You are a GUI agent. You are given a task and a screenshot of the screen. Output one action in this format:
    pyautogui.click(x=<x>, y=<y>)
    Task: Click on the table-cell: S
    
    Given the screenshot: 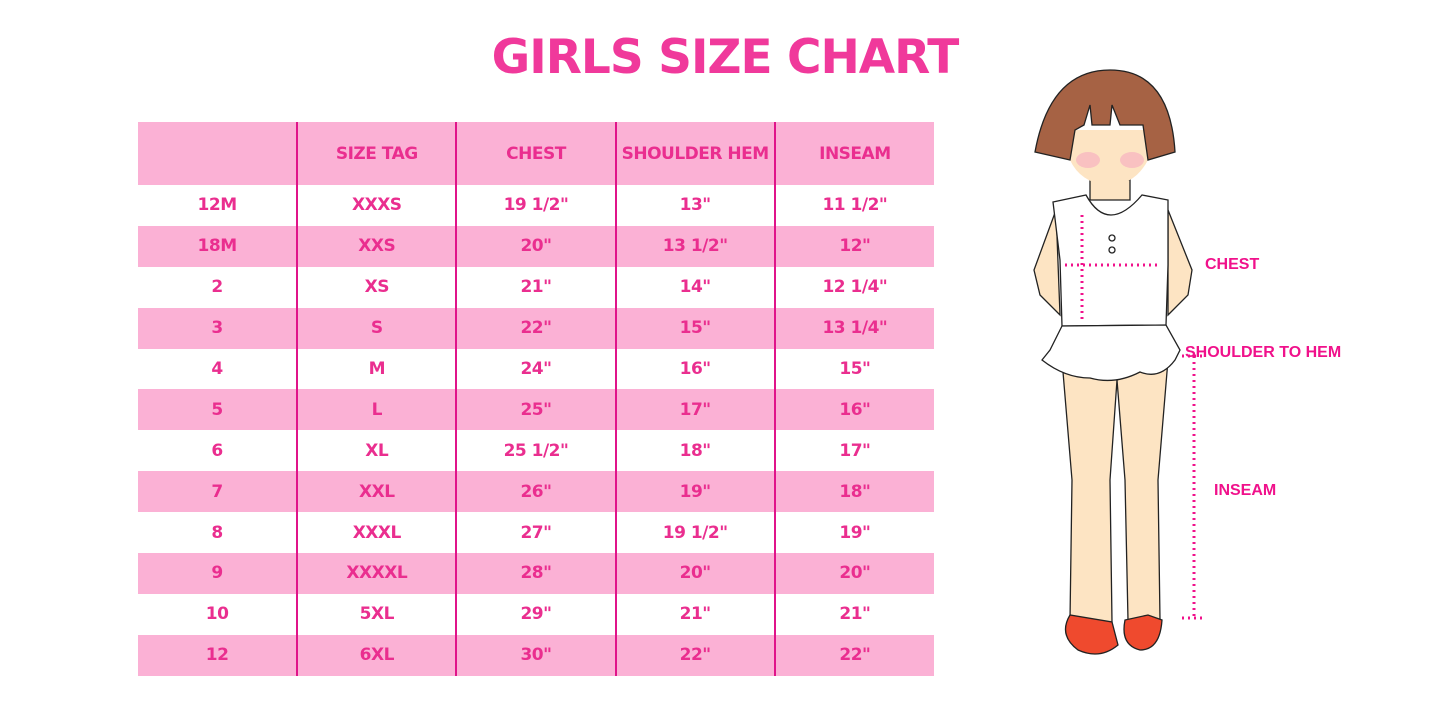 What is the action you would take?
    pyautogui.click(x=376, y=328)
    